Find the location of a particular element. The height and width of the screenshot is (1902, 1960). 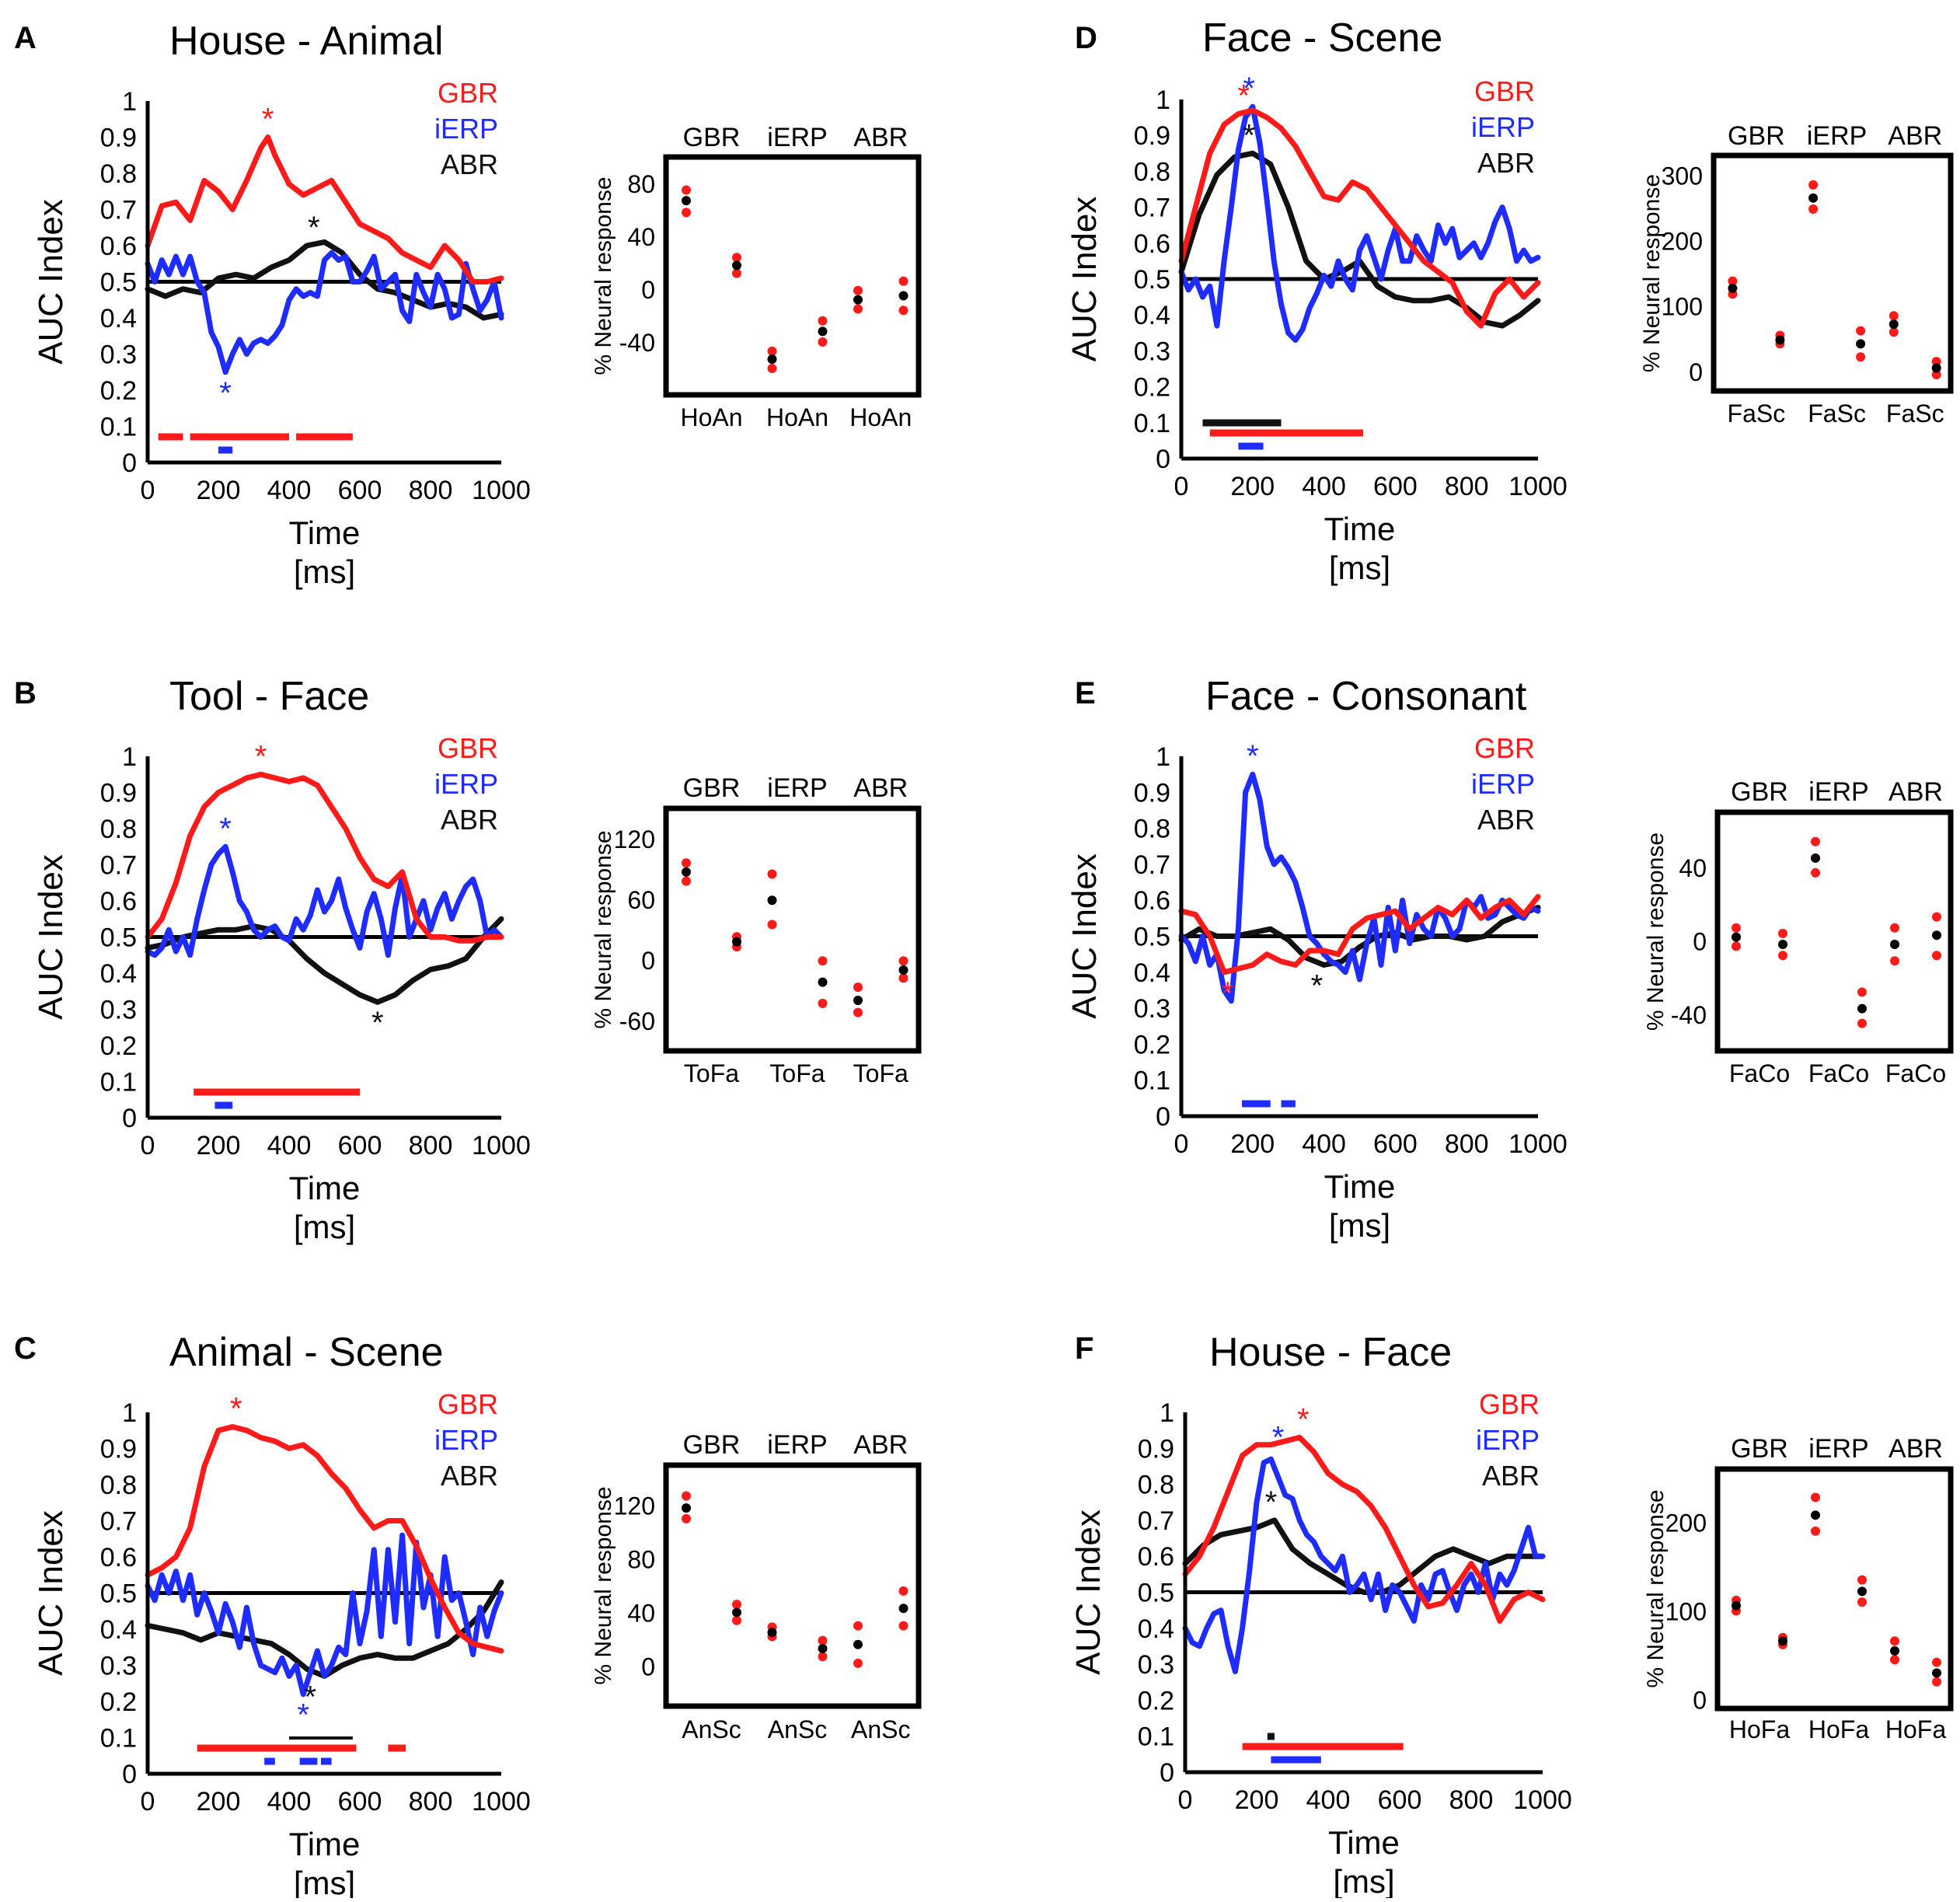

y-tick-label: 0.3 is located at coordinates (119, 1011).